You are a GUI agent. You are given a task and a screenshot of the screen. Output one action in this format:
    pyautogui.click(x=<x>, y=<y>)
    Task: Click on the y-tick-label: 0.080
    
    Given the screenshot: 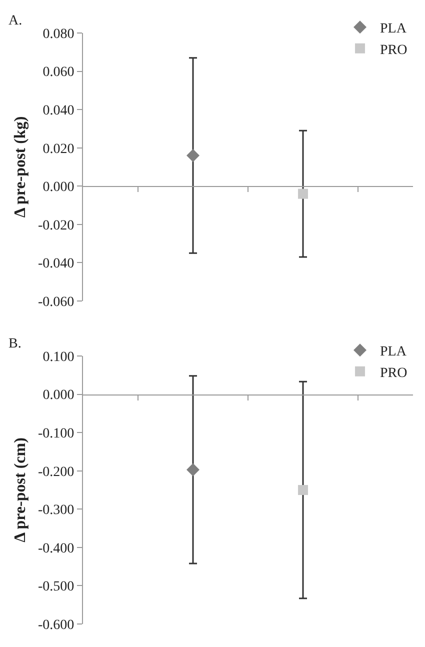 What is the action you would take?
    pyautogui.click(x=58, y=34)
    